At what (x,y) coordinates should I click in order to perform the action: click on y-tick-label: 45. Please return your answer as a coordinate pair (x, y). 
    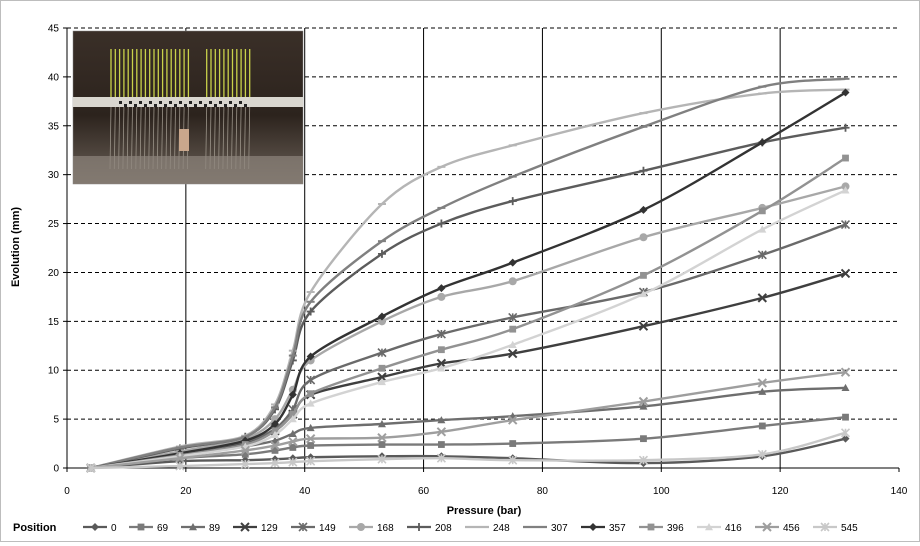
    Looking at the image, I should click on (54, 29).